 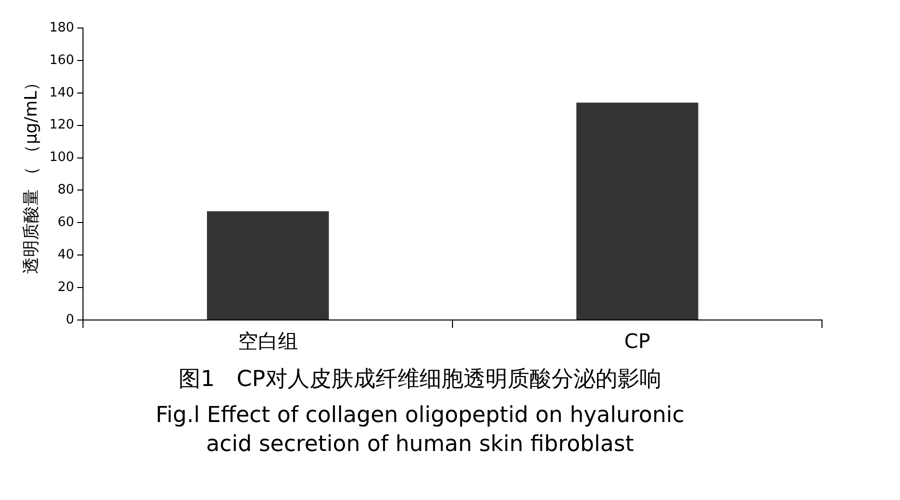 I want to click on y-tick-label: 120, so click(x=61, y=125).